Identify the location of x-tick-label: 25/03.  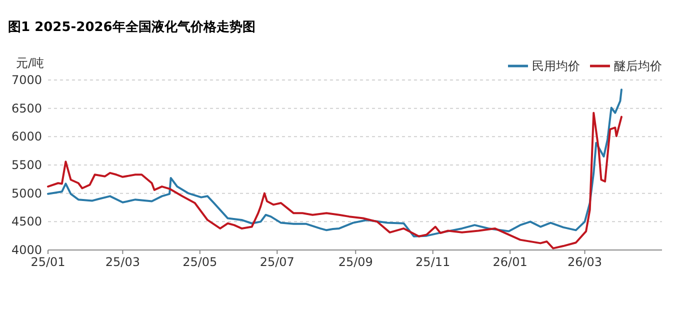
(122, 262).